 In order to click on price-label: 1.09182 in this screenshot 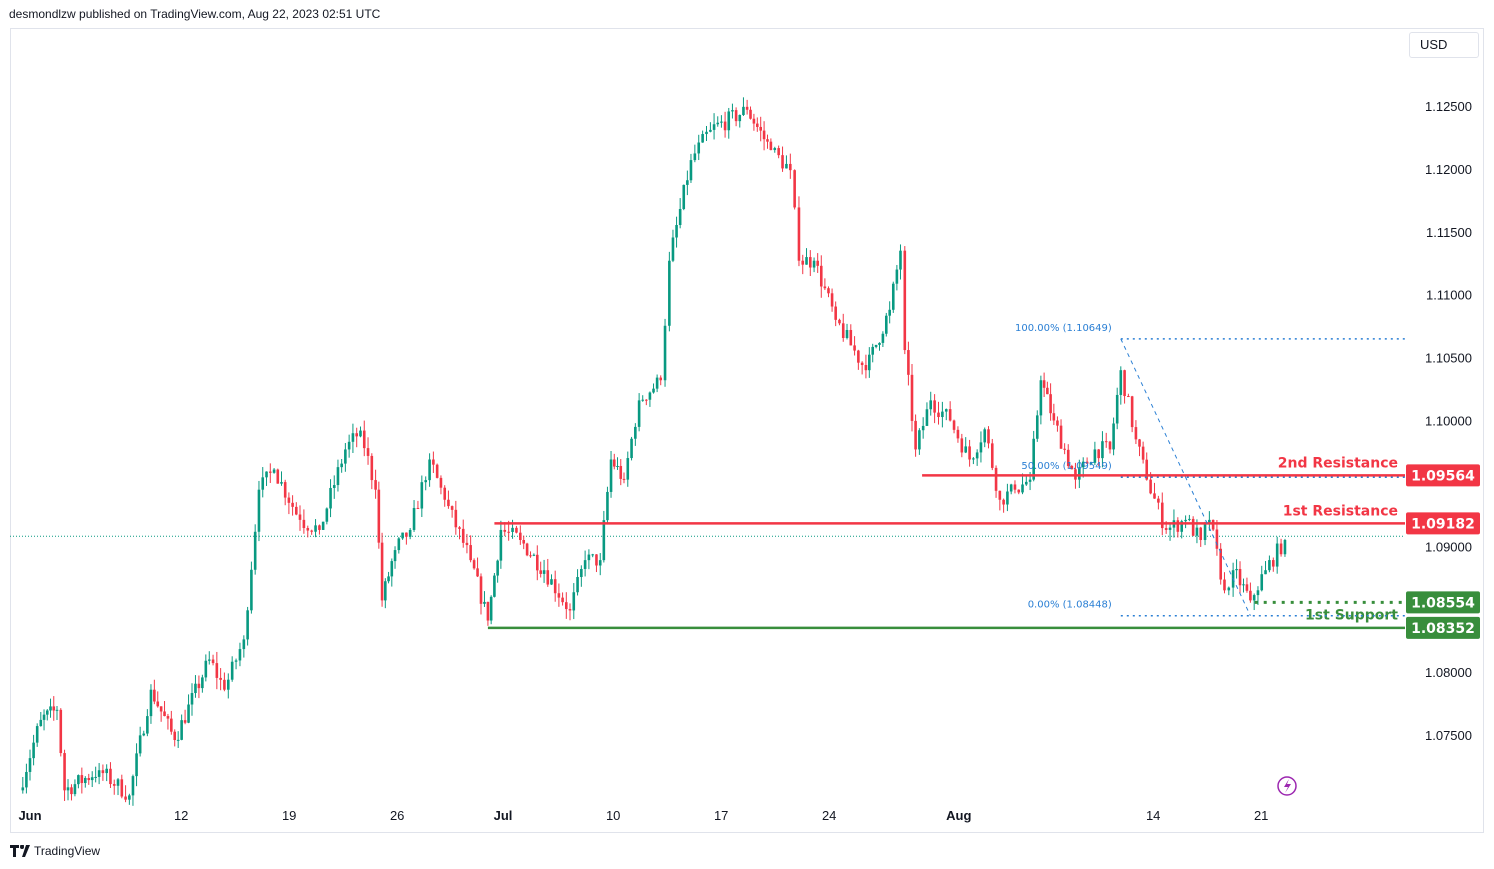, I will do `click(1443, 524)`.